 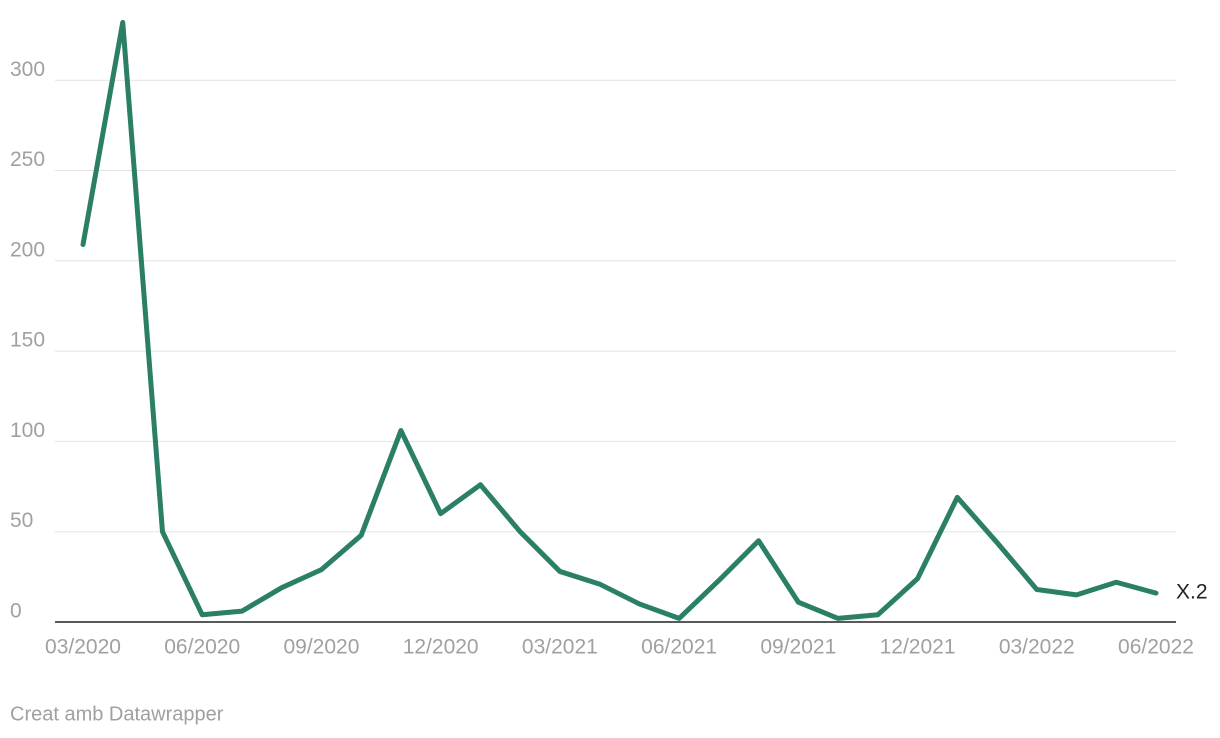 What do you see at coordinates (321, 647) in the screenshot?
I see `x-tick-label: 09/2020` at bounding box center [321, 647].